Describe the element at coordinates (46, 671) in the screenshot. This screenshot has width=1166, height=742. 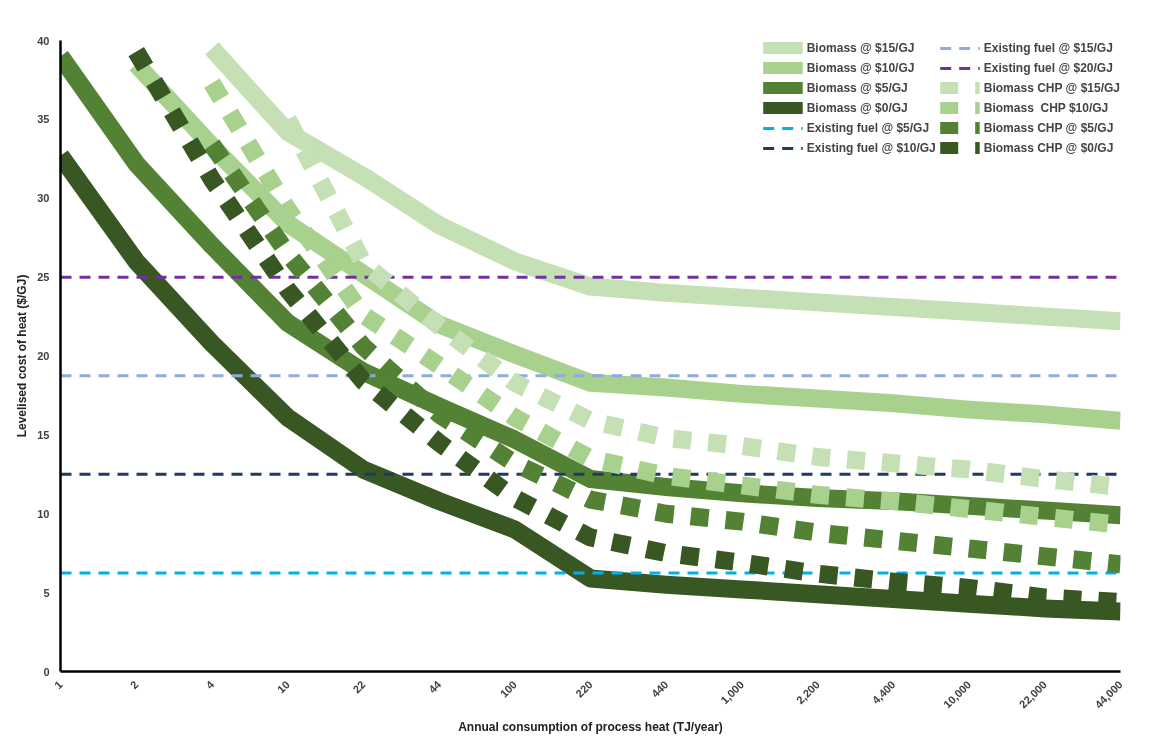
I see `y-tick-label: 0` at that location.